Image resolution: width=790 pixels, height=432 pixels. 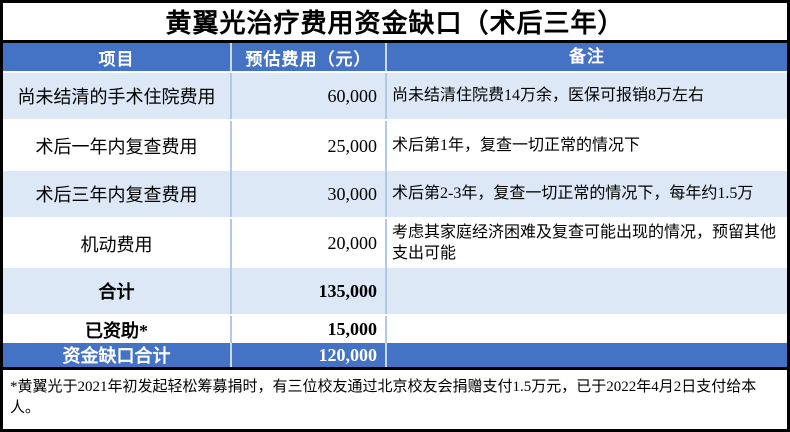 What do you see at coordinates (586, 194) in the screenshot?
I see `note-cell: 术后第2-3年，复查一切正常的情况下，每年约1.5万` at bounding box center [586, 194].